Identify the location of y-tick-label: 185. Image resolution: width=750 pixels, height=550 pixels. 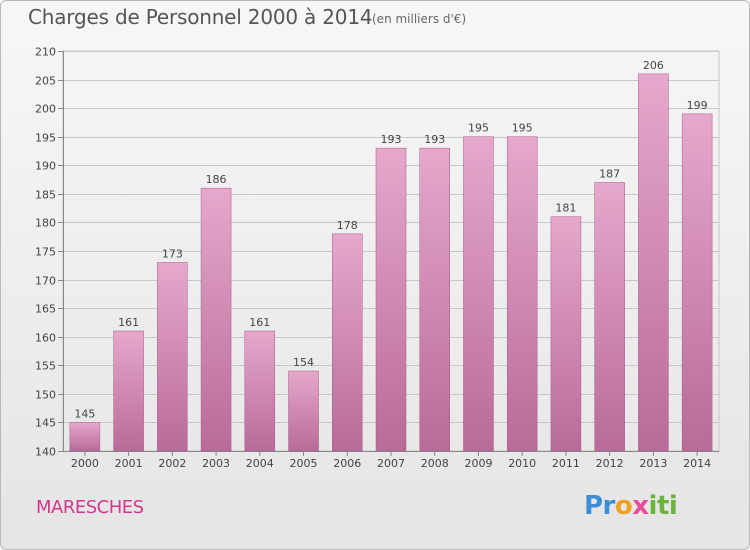
(45, 195).